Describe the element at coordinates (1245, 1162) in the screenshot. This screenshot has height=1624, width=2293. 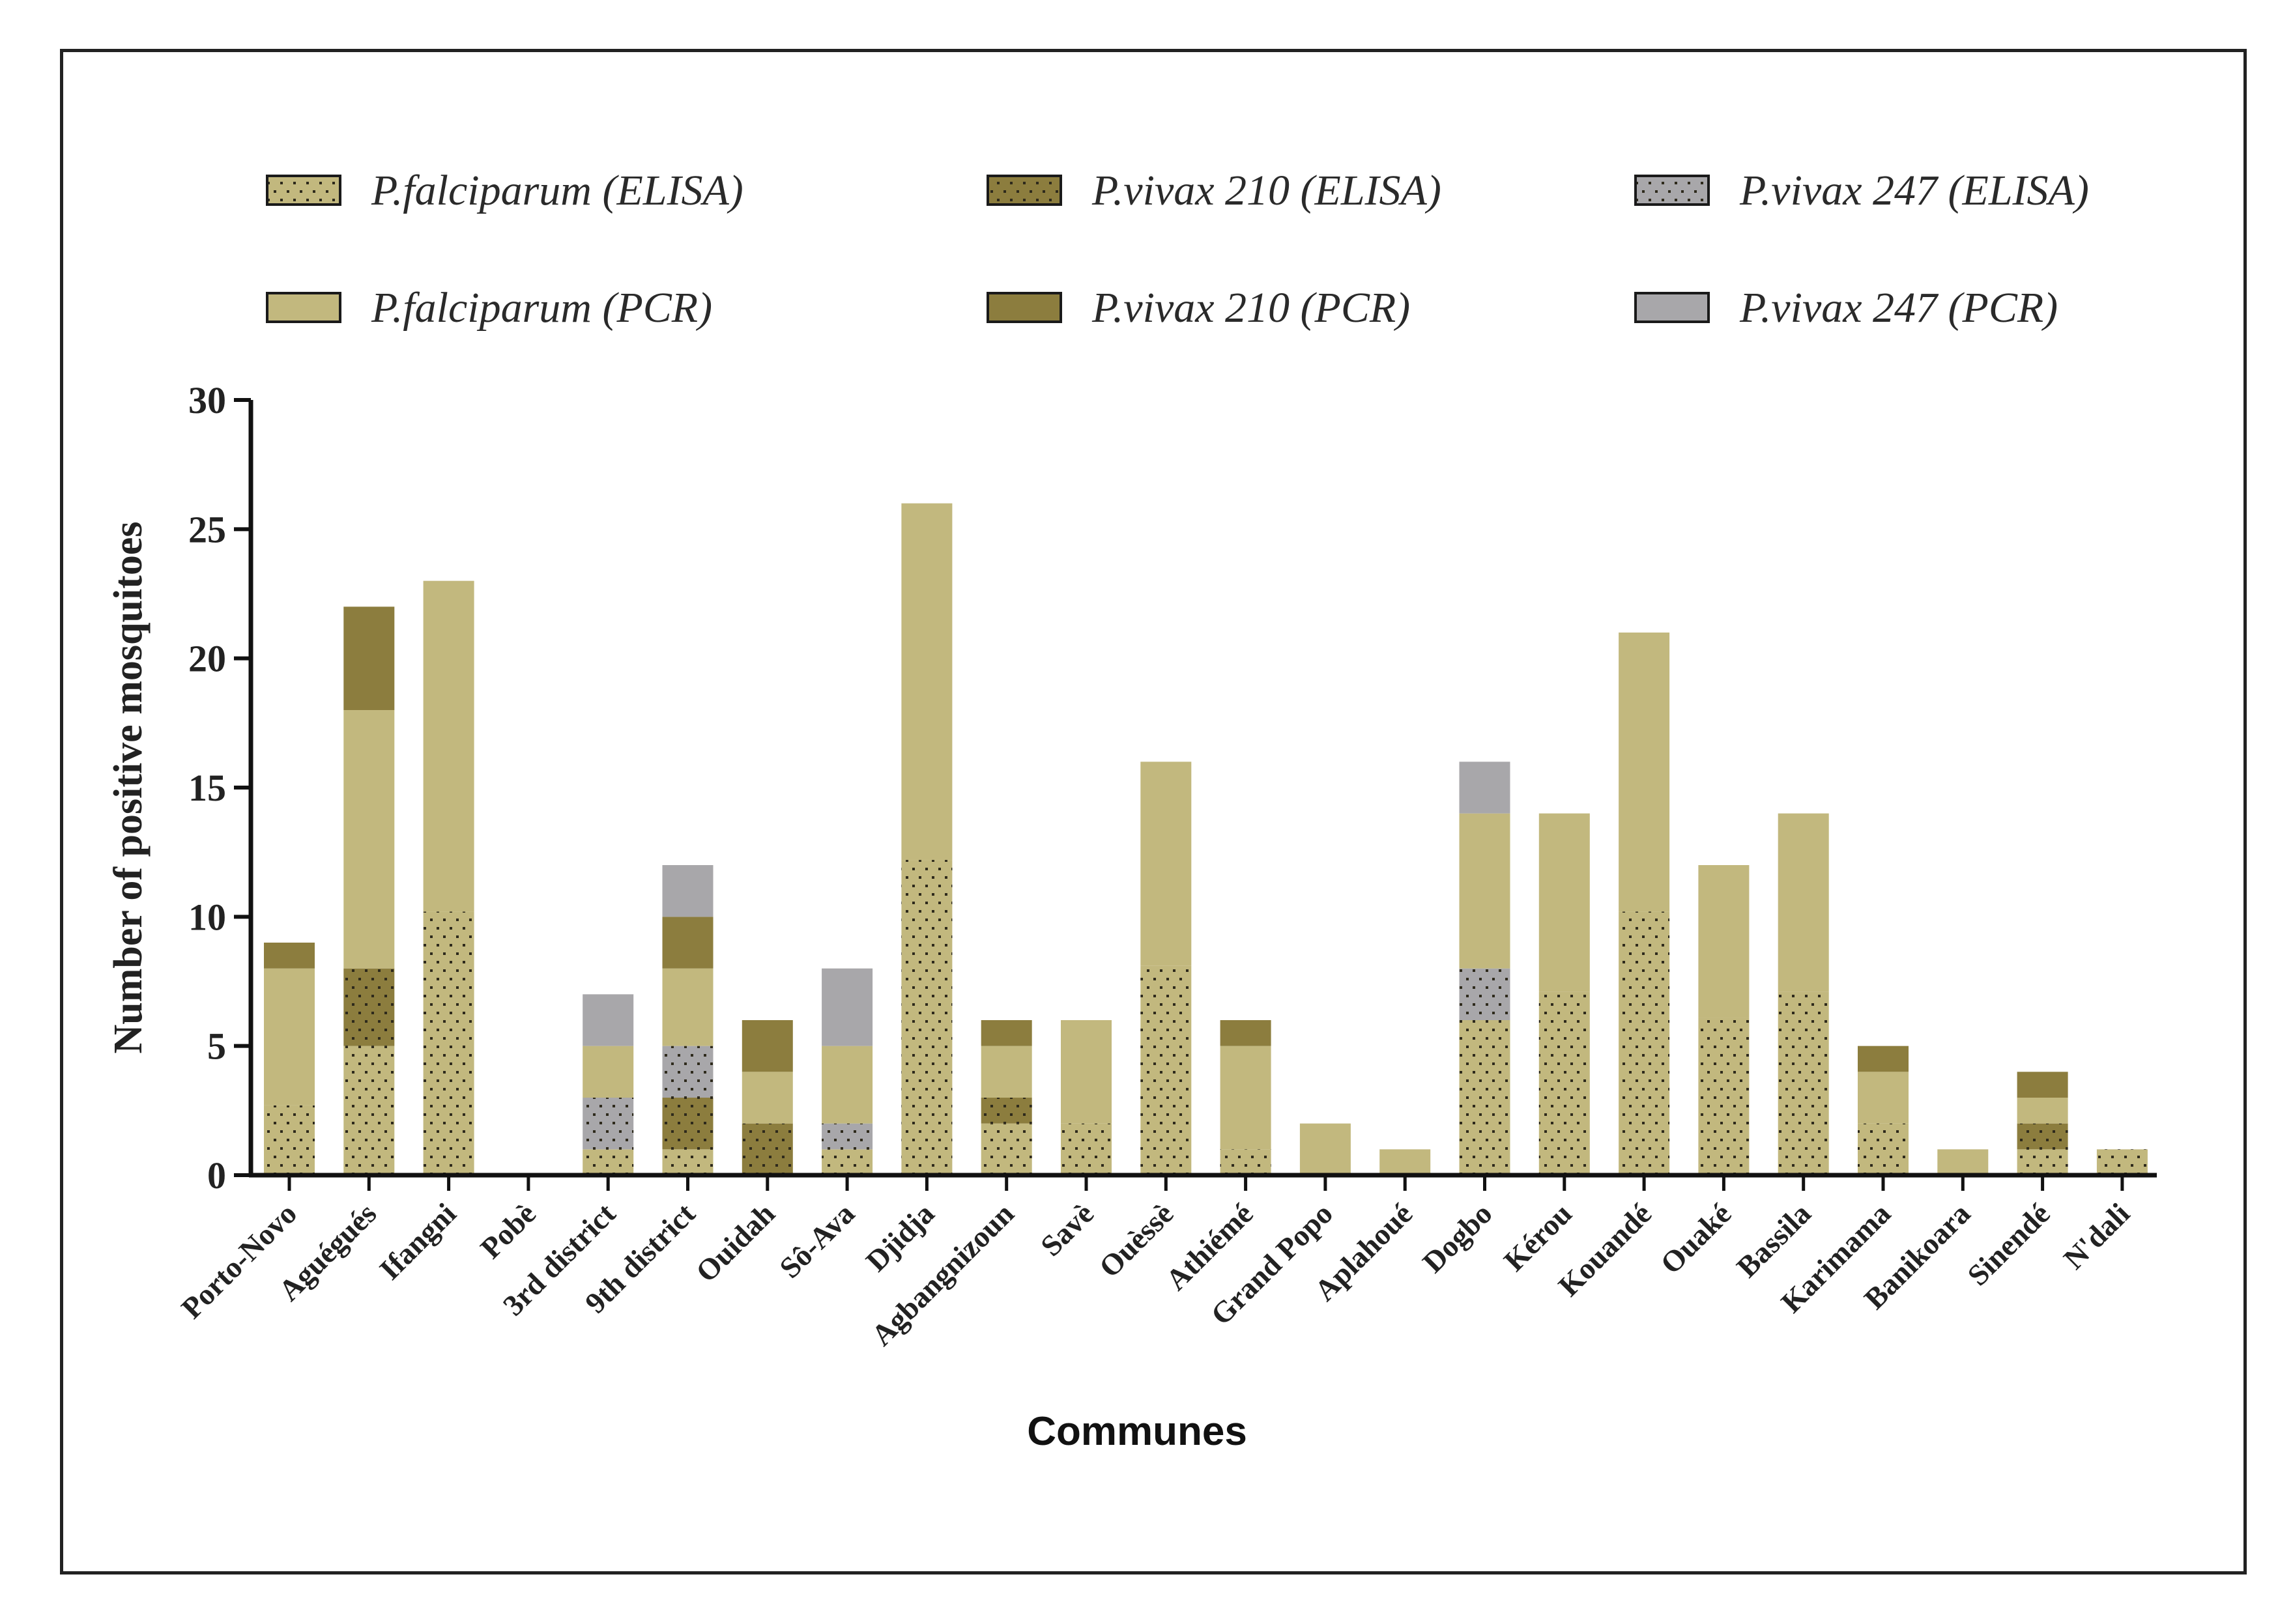
I see `bar-dots-athi-m-p-falciparum-elisa` at that location.